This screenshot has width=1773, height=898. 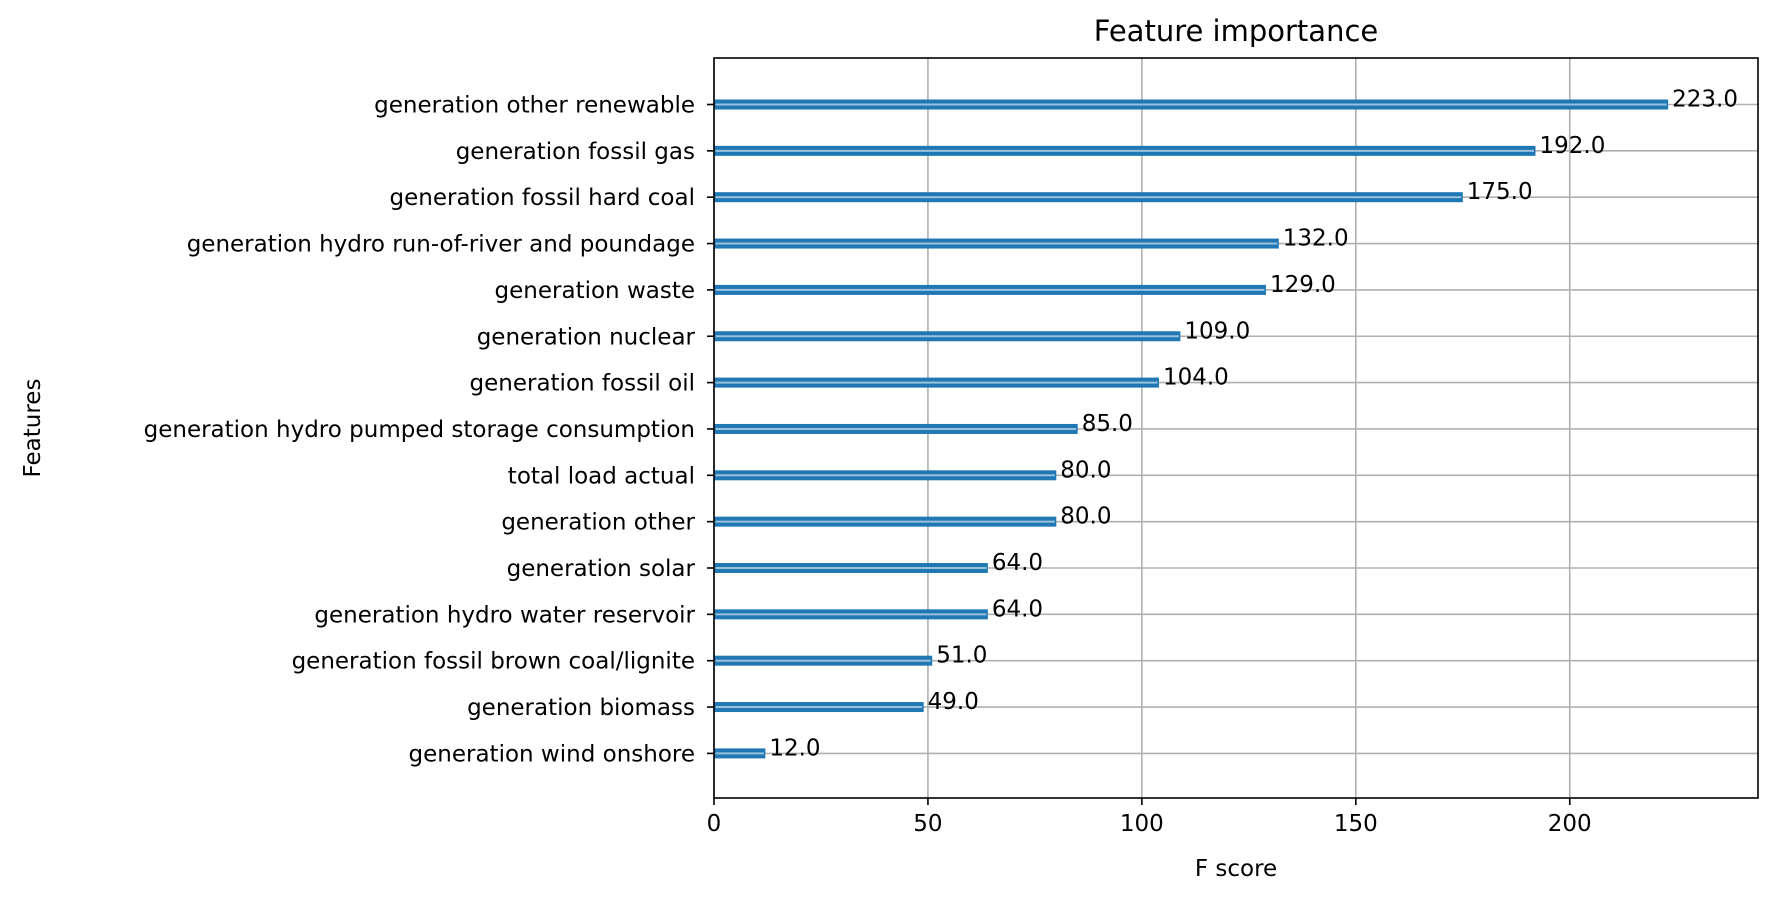 I want to click on bar-value-label: 223.0, so click(x=1705, y=100).